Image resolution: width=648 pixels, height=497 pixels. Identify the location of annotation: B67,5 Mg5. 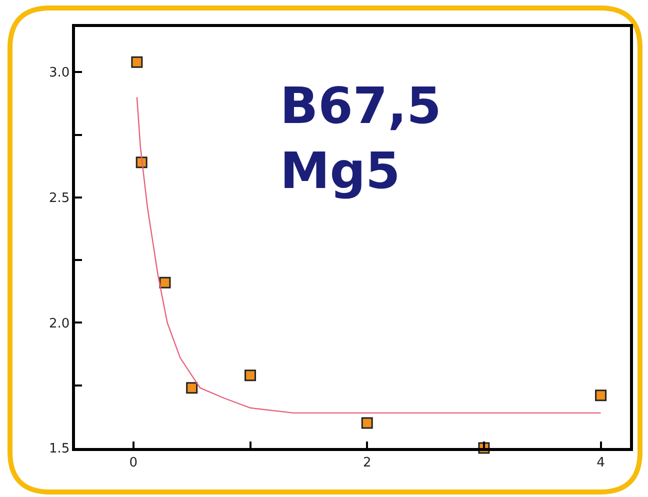
(361, 138).